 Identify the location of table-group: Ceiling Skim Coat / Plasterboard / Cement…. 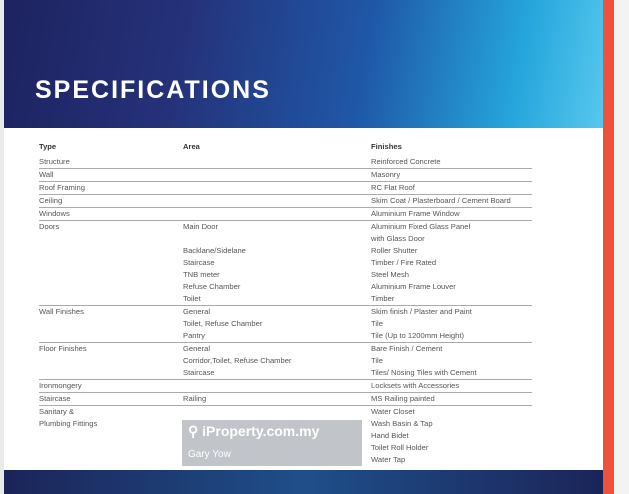
(285, 201).